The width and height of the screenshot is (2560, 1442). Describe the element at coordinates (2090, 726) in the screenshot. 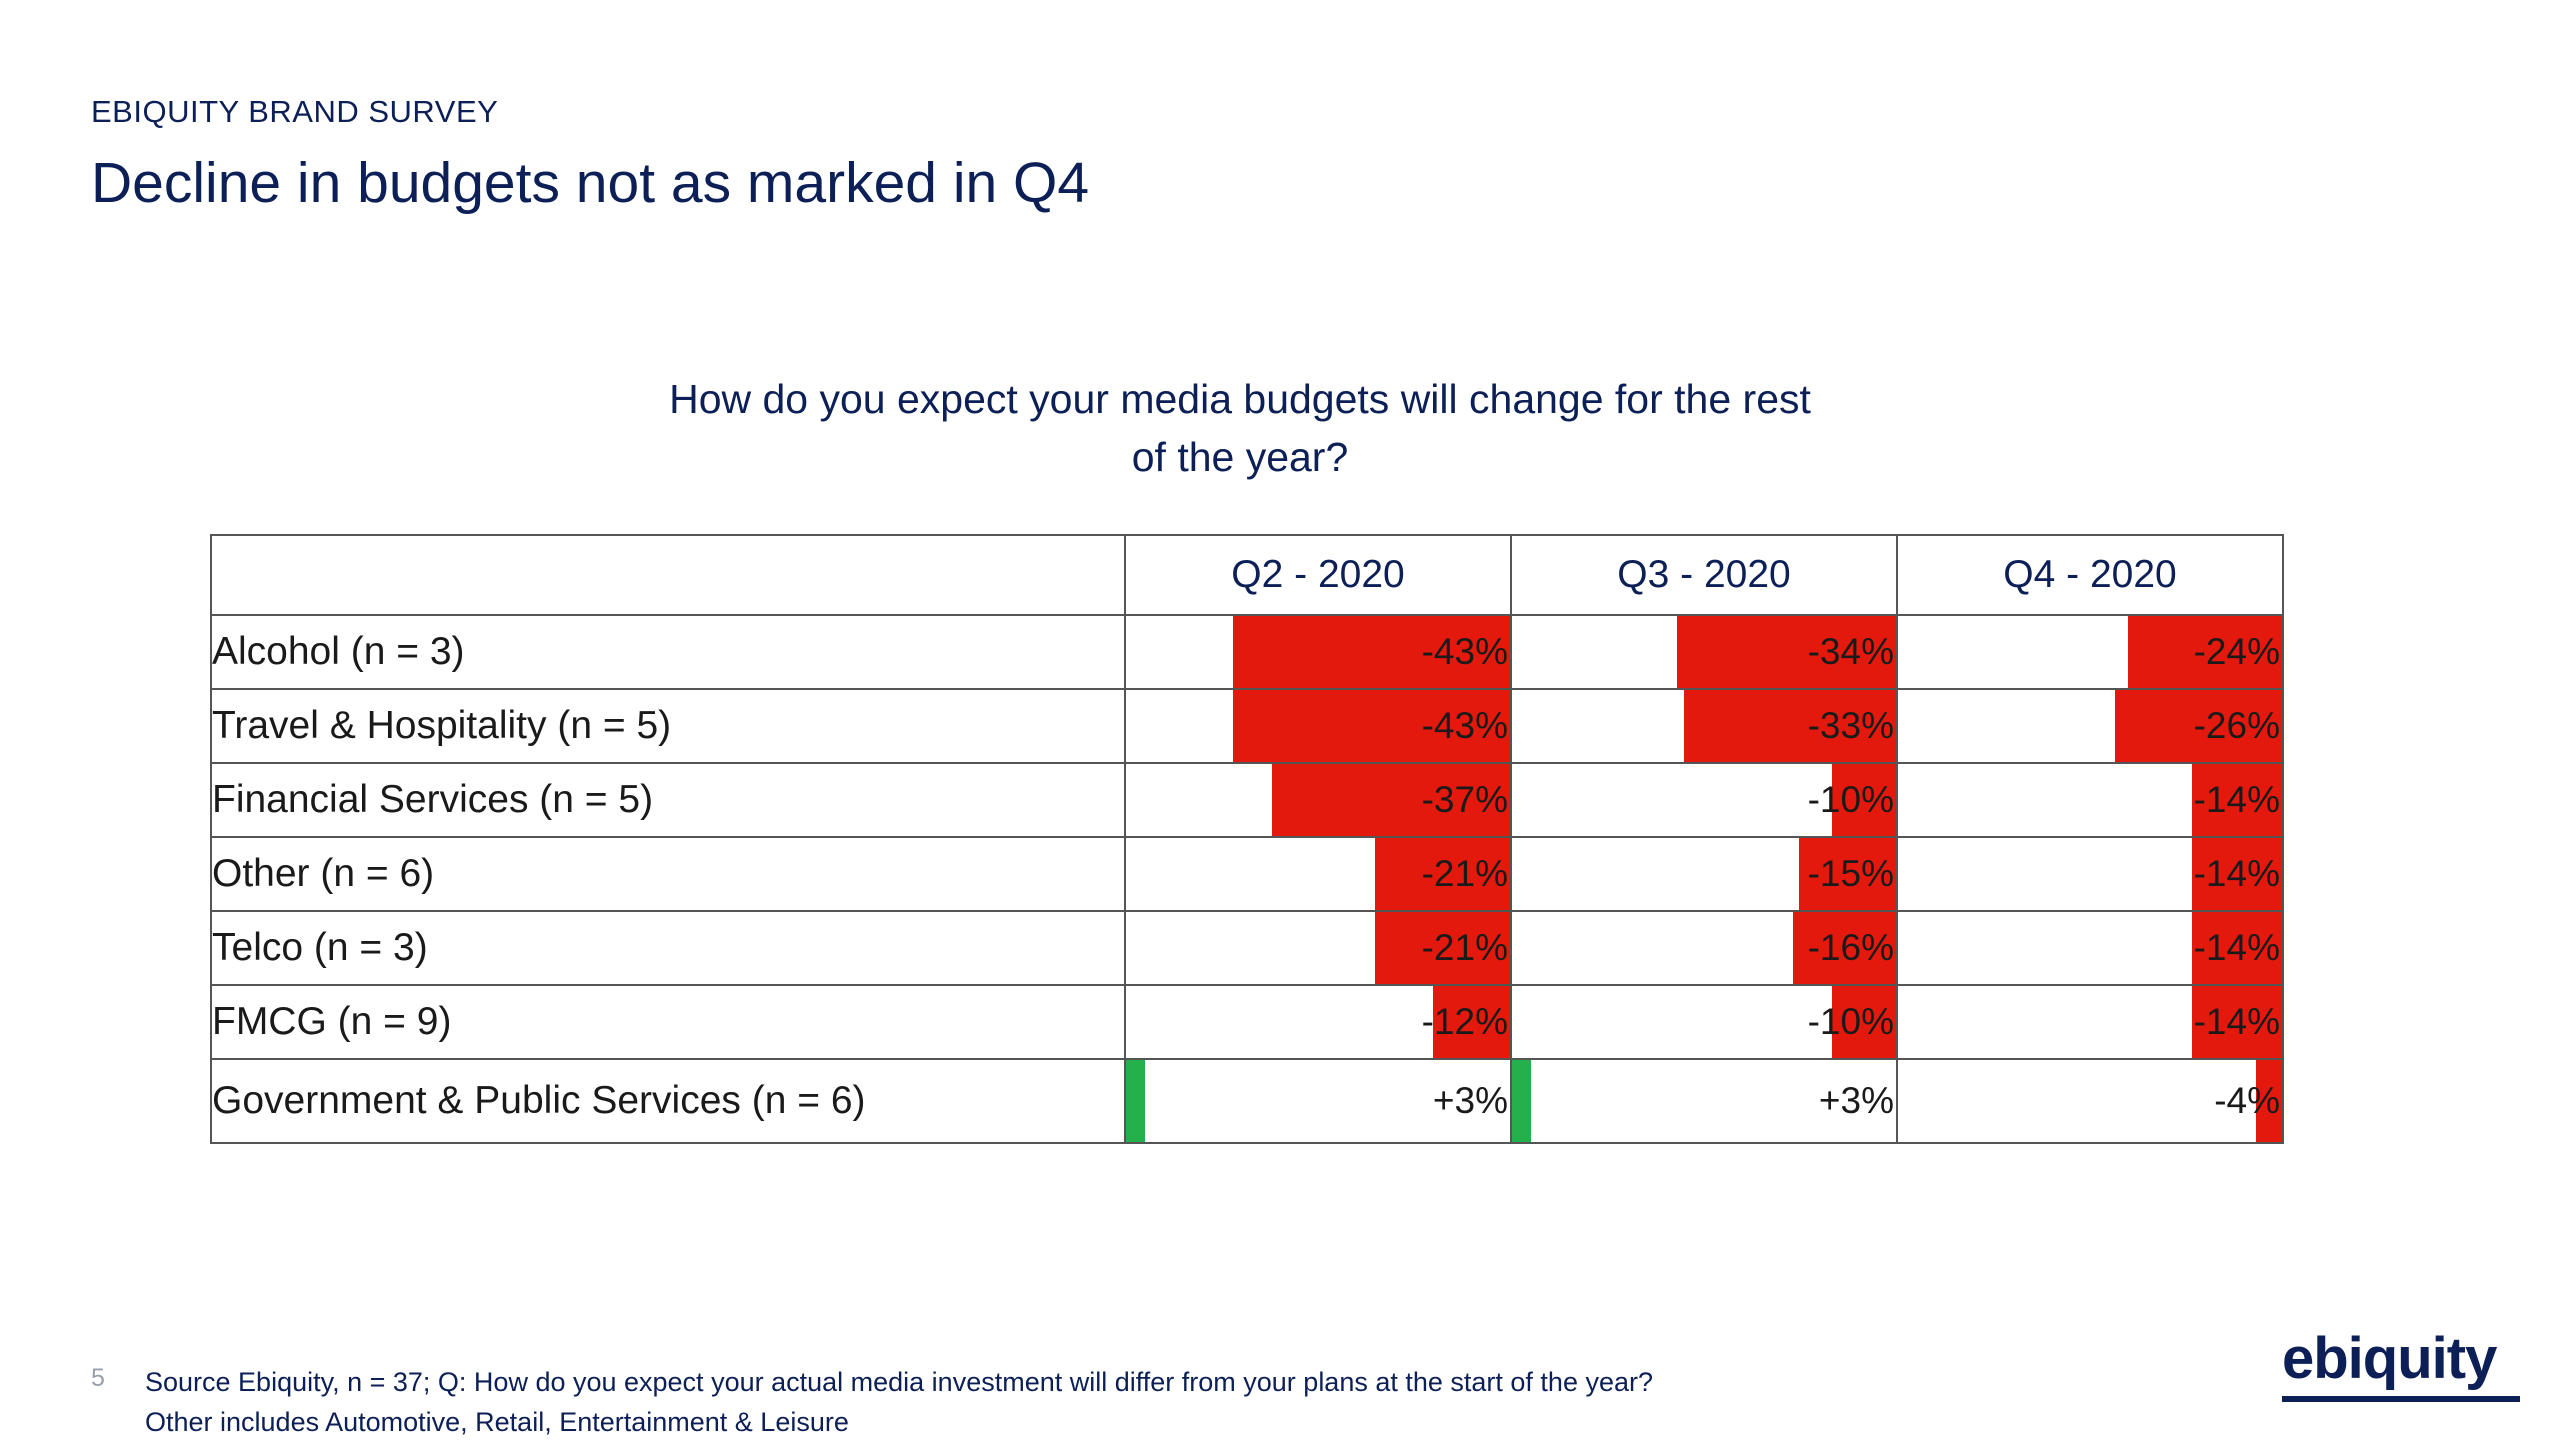

I see `value-cell: -26%` at that location.